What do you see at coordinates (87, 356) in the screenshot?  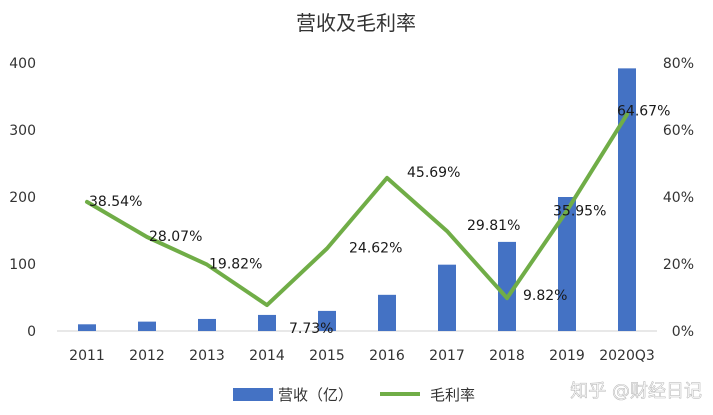 I see `x-tick-label: 2011` at bounding box center [87, 356].